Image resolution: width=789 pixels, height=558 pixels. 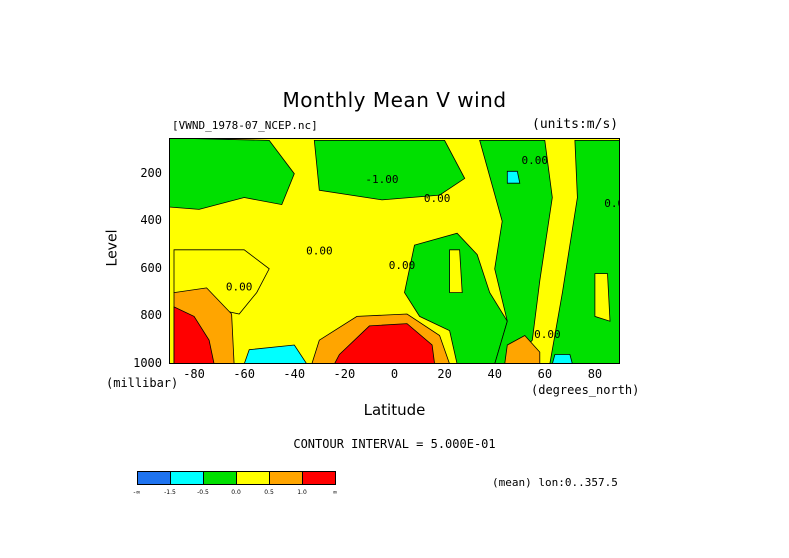 What do you see at coordinates (562, 359) in the screenshot?
I see `region-nh-cyan-surface` at bounding box center [562, 359].